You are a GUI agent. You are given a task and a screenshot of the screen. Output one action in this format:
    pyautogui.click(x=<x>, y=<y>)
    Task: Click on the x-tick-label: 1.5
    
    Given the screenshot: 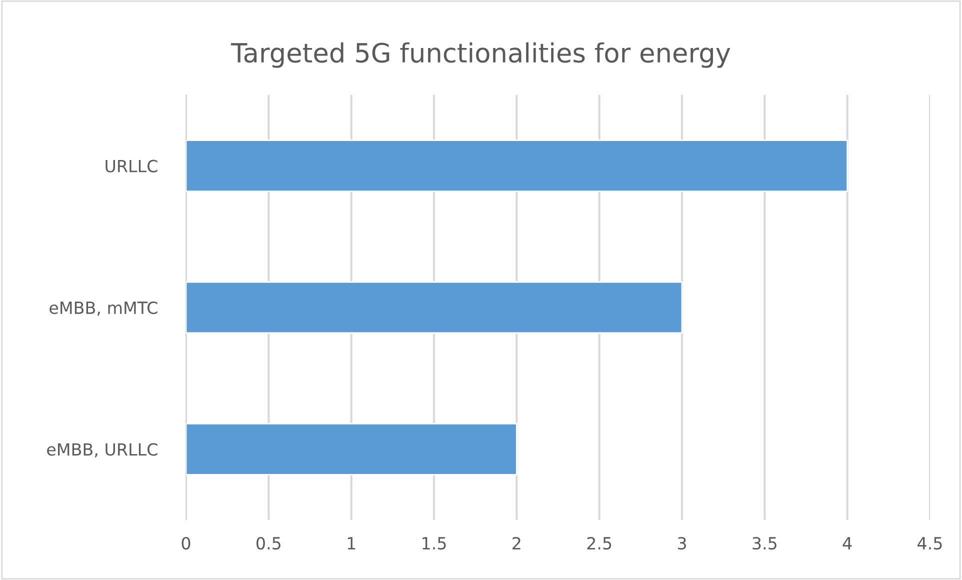 What is the action you would take?
    pyautogui.click(x=434, y=543)
    